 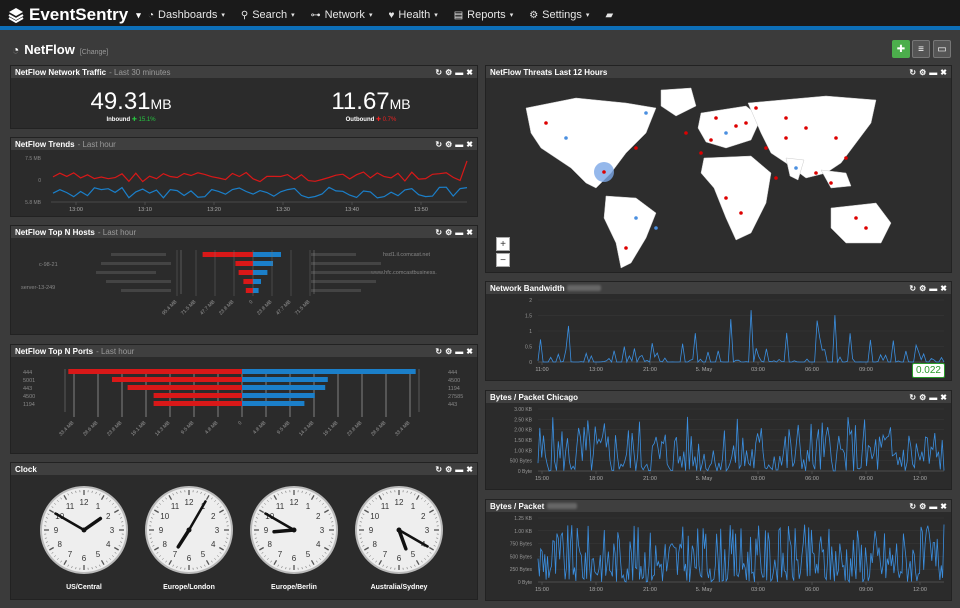 What do you see at coordinates (273, 403) in the screenshot?
I see `outbound-bar` at bounding box center [273, 403].